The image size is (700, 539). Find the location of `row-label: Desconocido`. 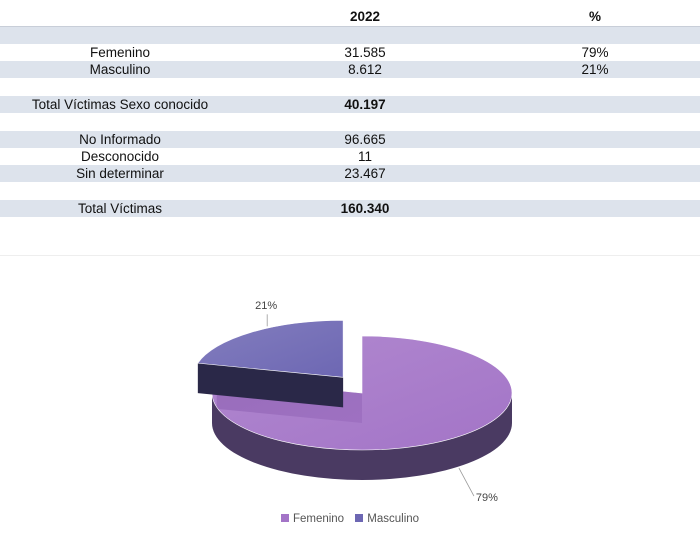

row-label: Desconocido is located at coordinates (120, 156).